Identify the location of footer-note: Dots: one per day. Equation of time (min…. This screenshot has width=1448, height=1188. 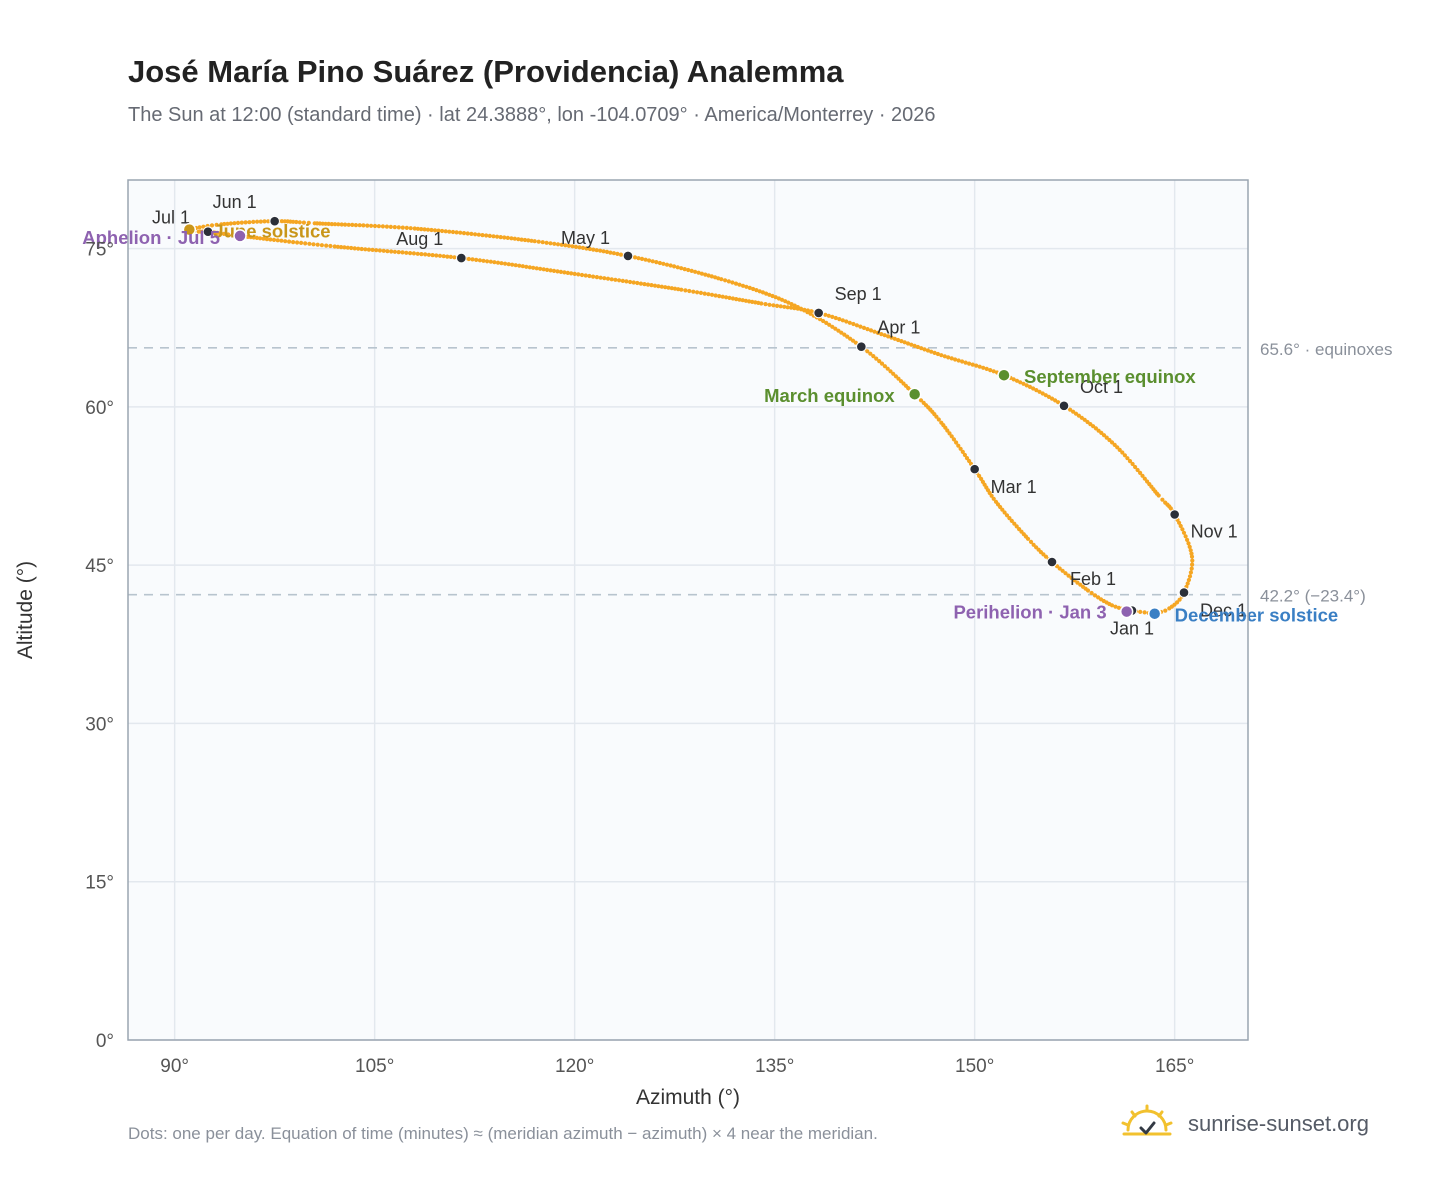
(503, 1133).